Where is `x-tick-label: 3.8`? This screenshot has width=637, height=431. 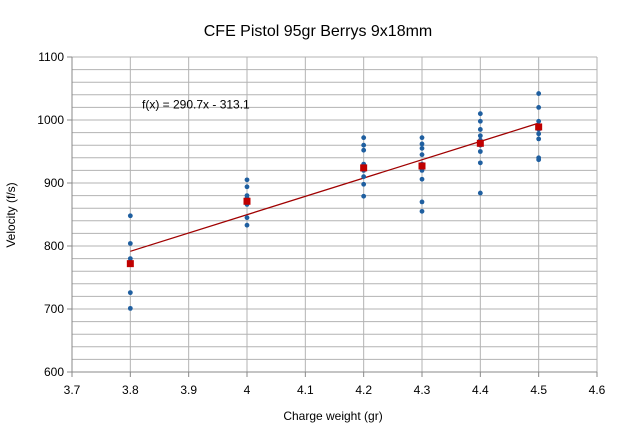
x-tick-label: 3.8 is located at coordinates (130, 390).